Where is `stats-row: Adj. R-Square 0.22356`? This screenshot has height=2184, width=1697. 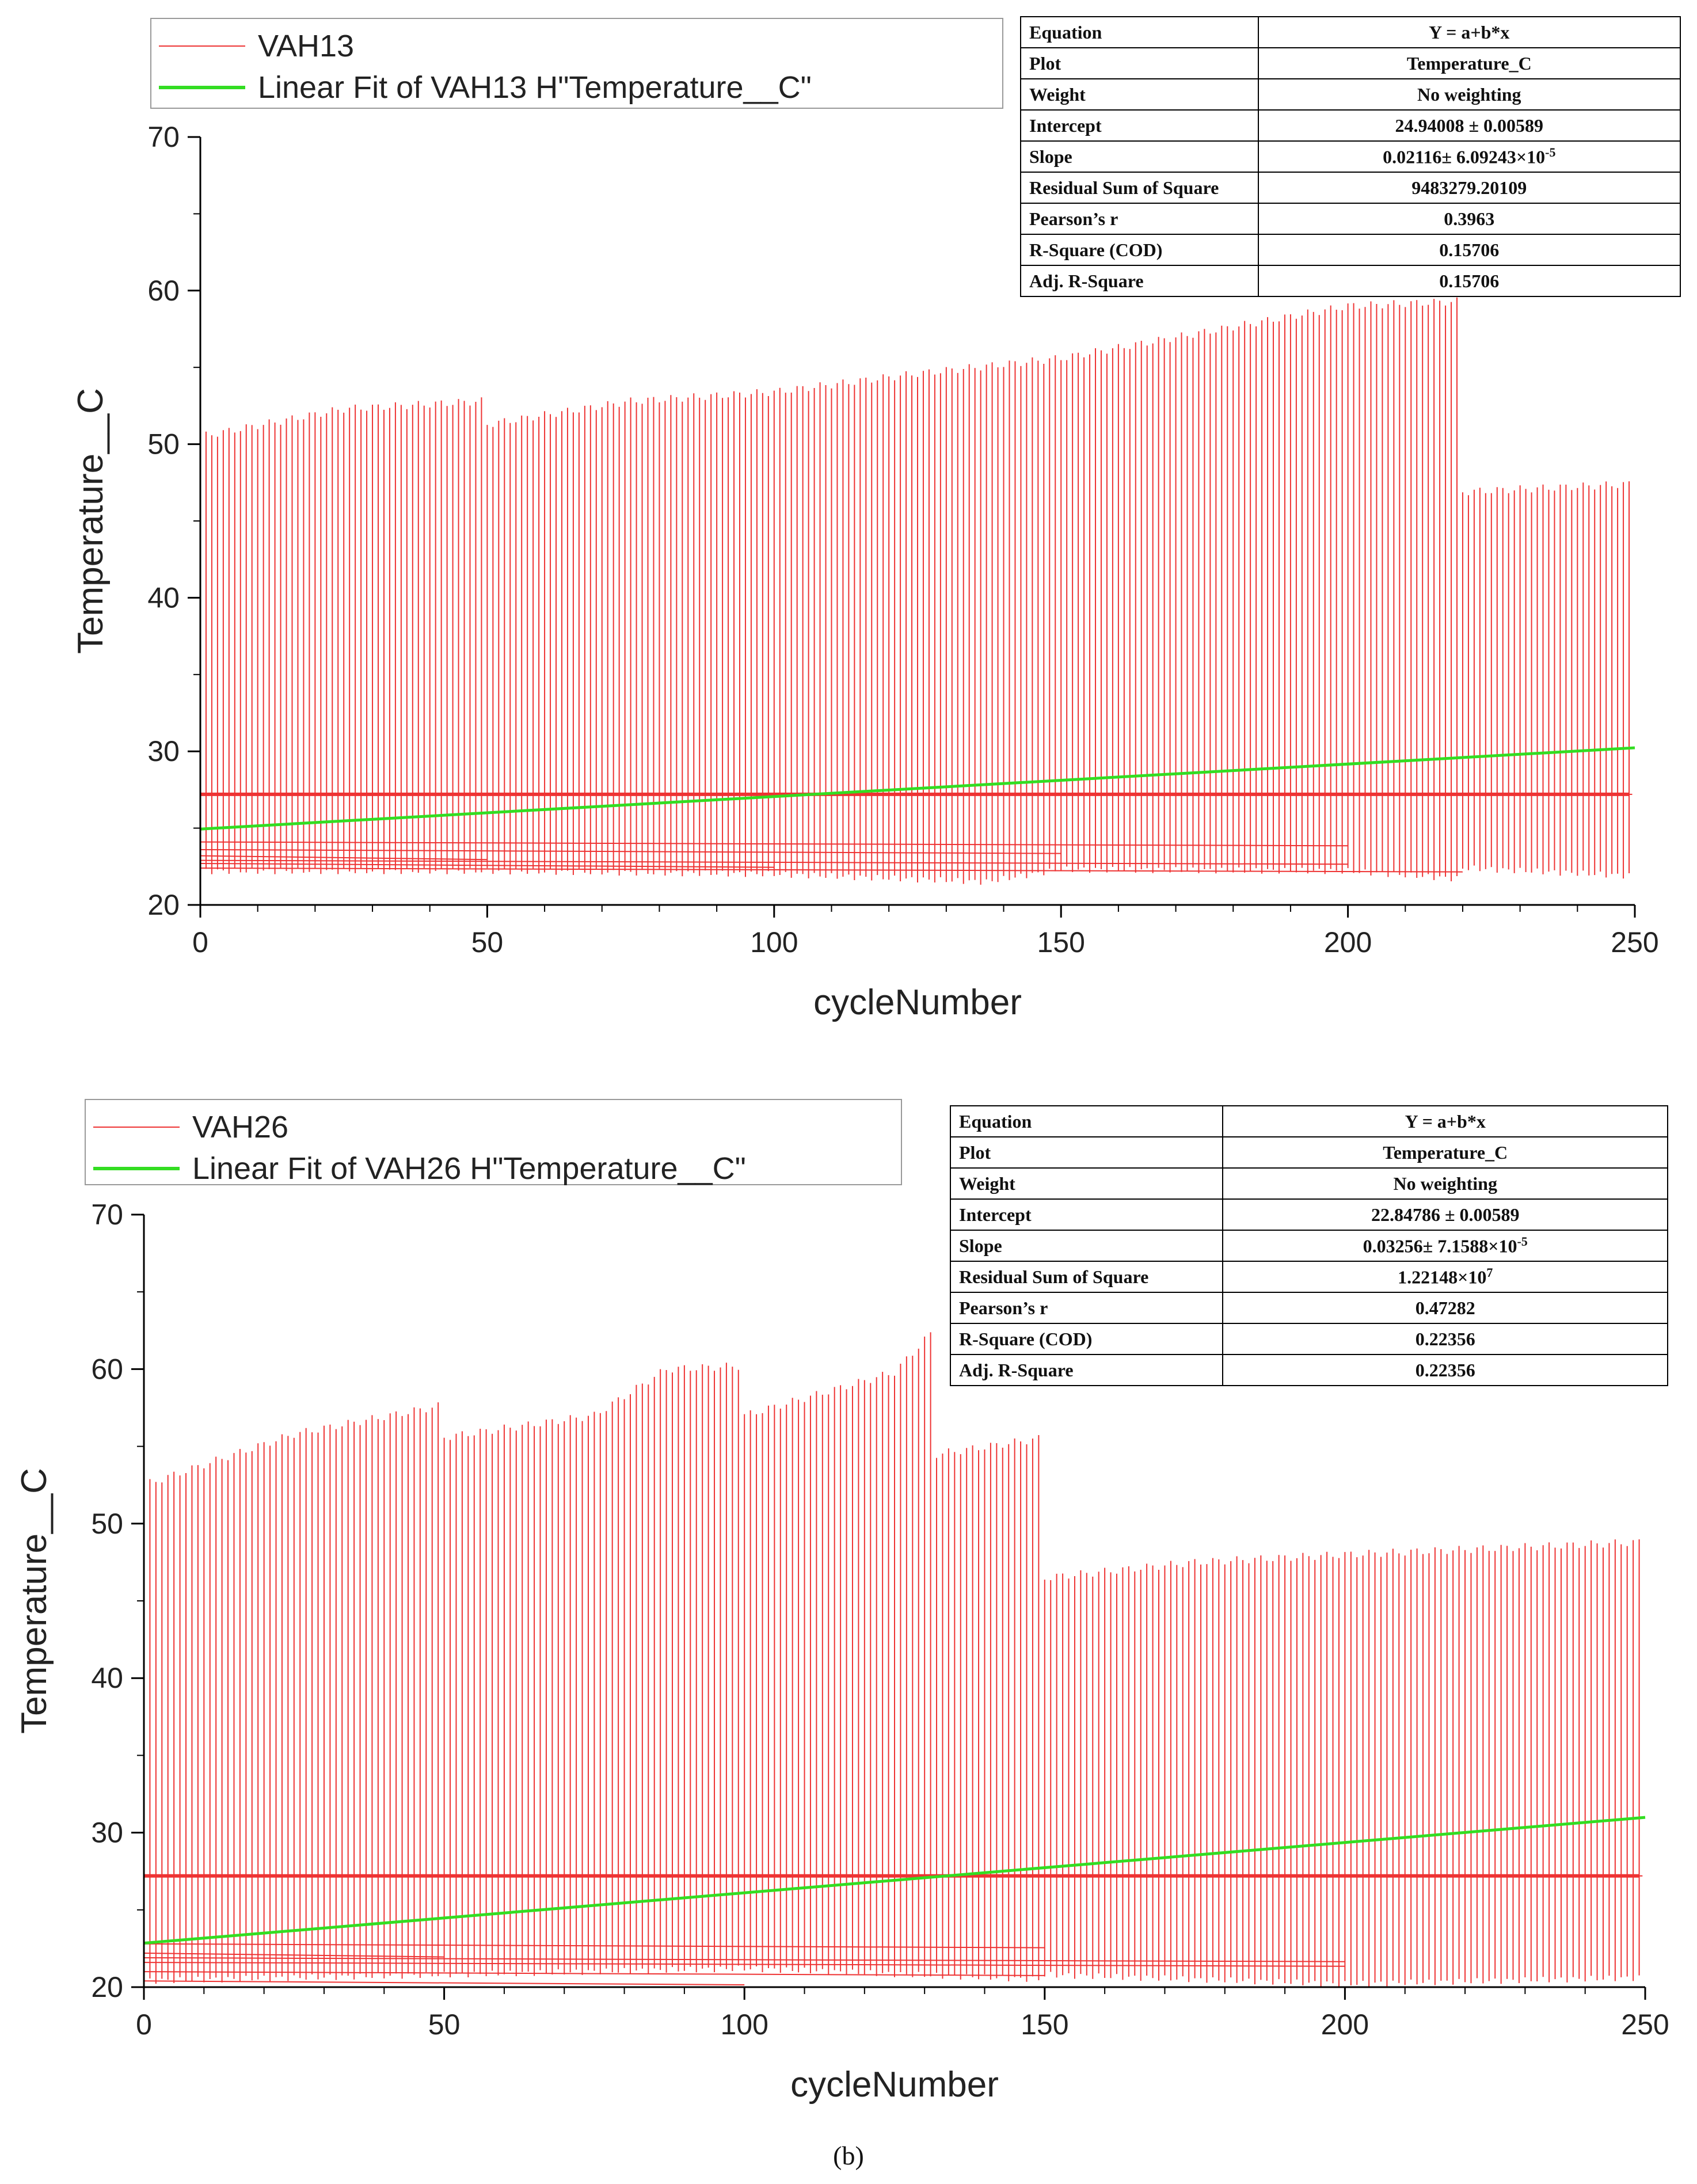 stats-row: Adj. R-Square 0.22356 is located at coordinates (1308, 1370).